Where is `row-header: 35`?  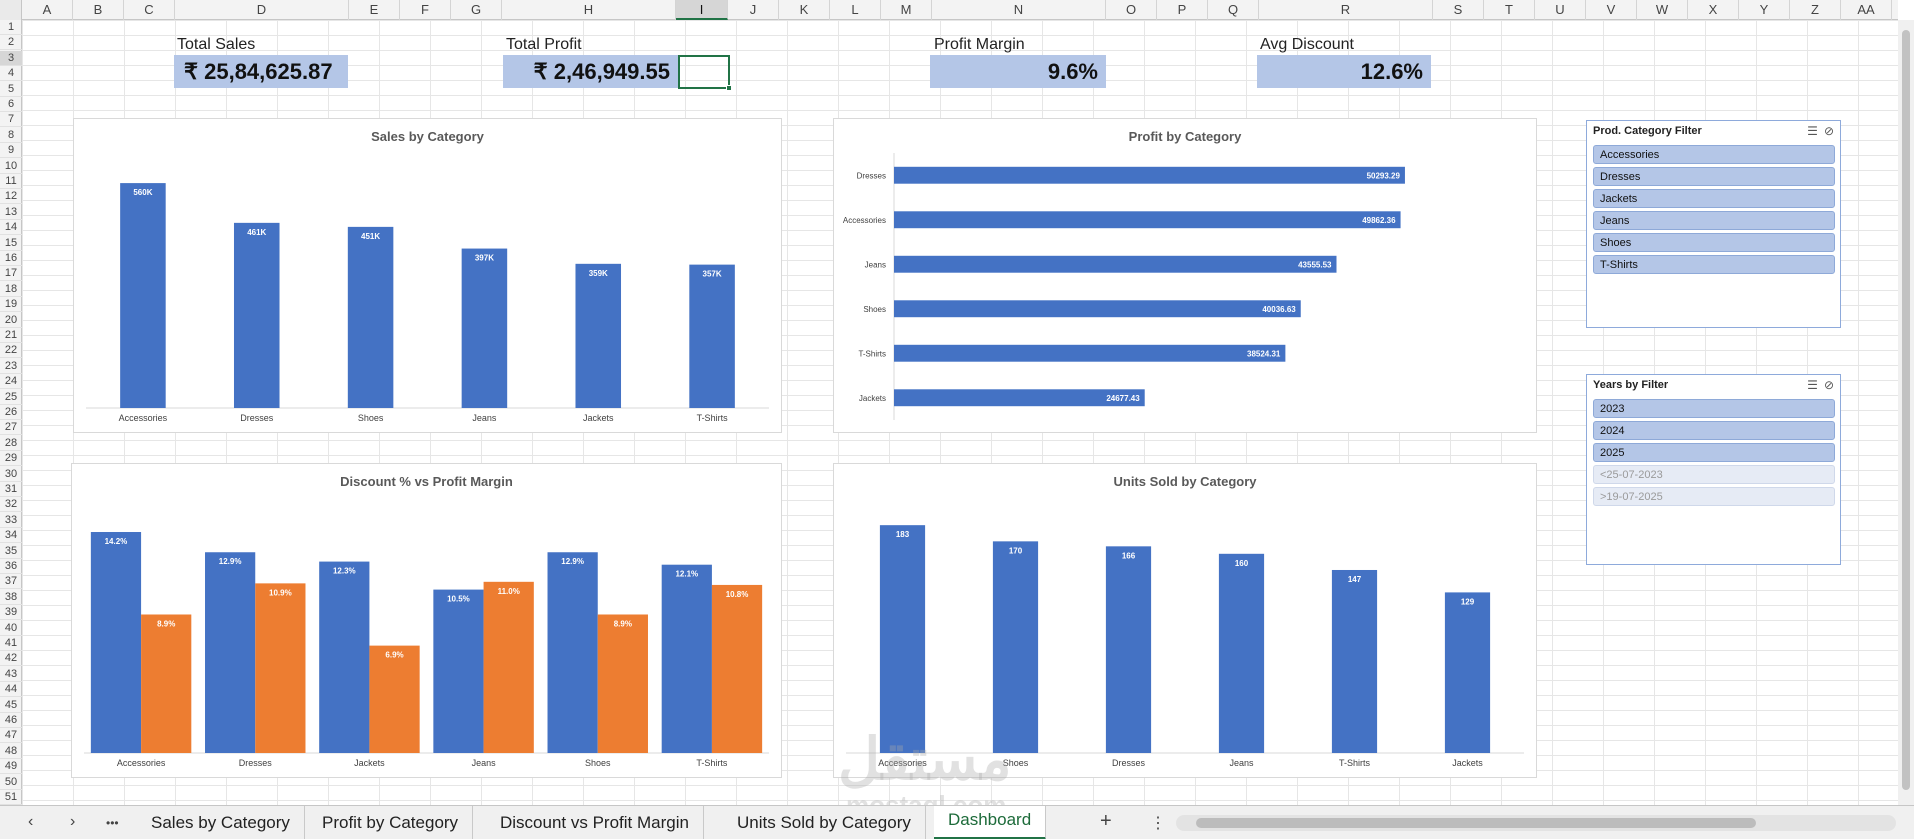 row-header: 35 is located at coordinates (11, 551).